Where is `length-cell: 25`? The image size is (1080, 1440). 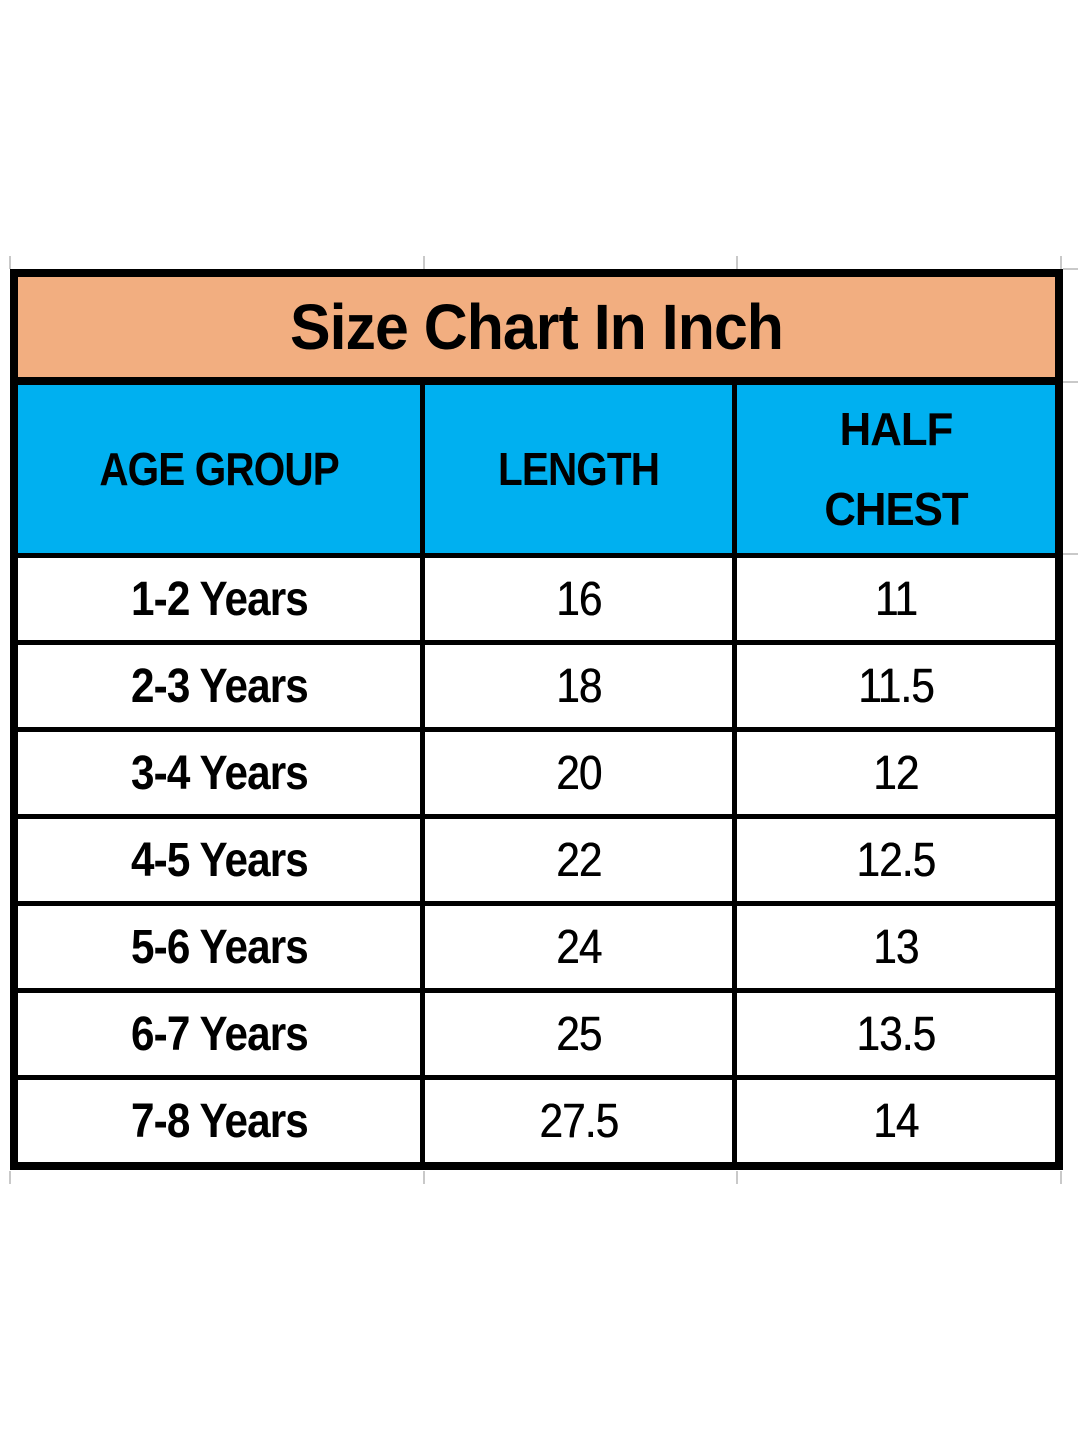
length-cell: 25 is located at coordinates (578, 1034).